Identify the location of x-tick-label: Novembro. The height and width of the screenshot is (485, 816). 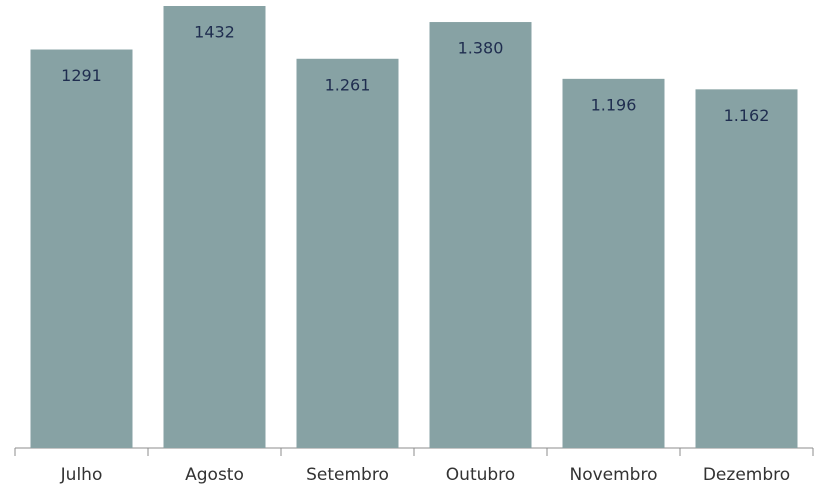
(613, 475).